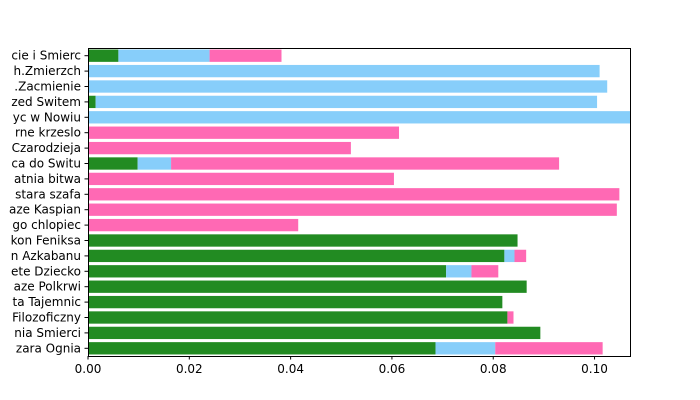  What do you see at coordinates (88, 369) in the screenshot?
I see `x-tick-label: 0.00` at bounding box center [88, 369].